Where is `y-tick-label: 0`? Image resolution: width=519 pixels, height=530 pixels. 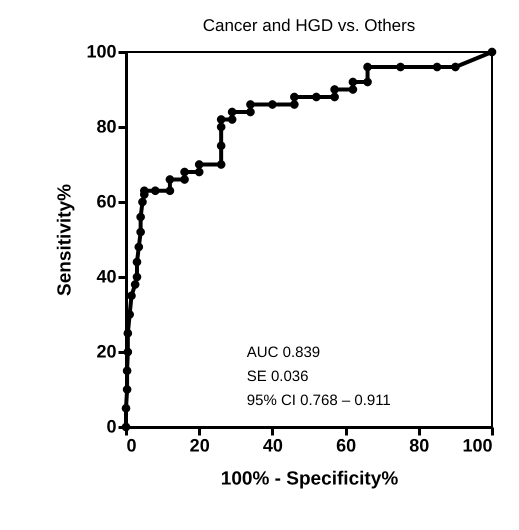
y-tick-label: 0 is located at coordinates (111, 426).